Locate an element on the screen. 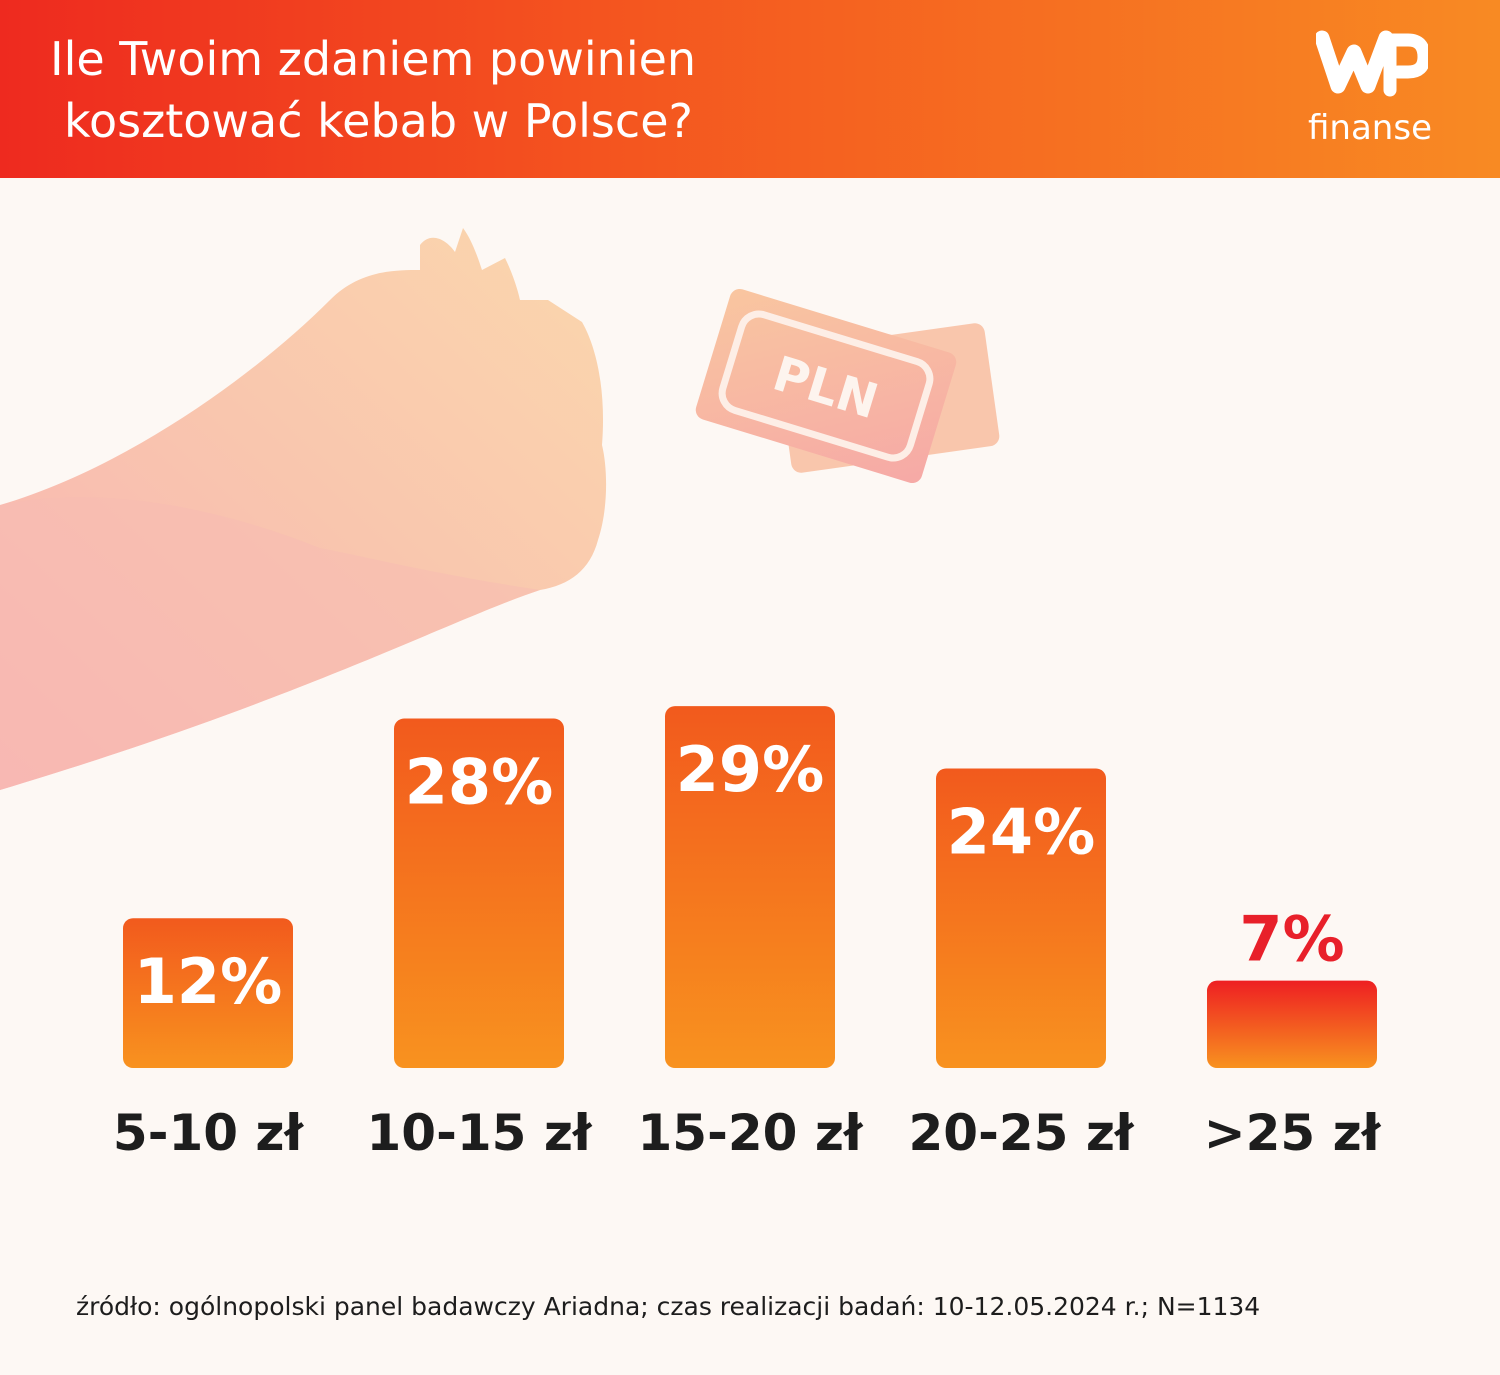 Image resolution: width=1500 pixels, height=1375 pixels. title-line-2: kosztować kebab w Polsce? is located at coordinates (378, 121).